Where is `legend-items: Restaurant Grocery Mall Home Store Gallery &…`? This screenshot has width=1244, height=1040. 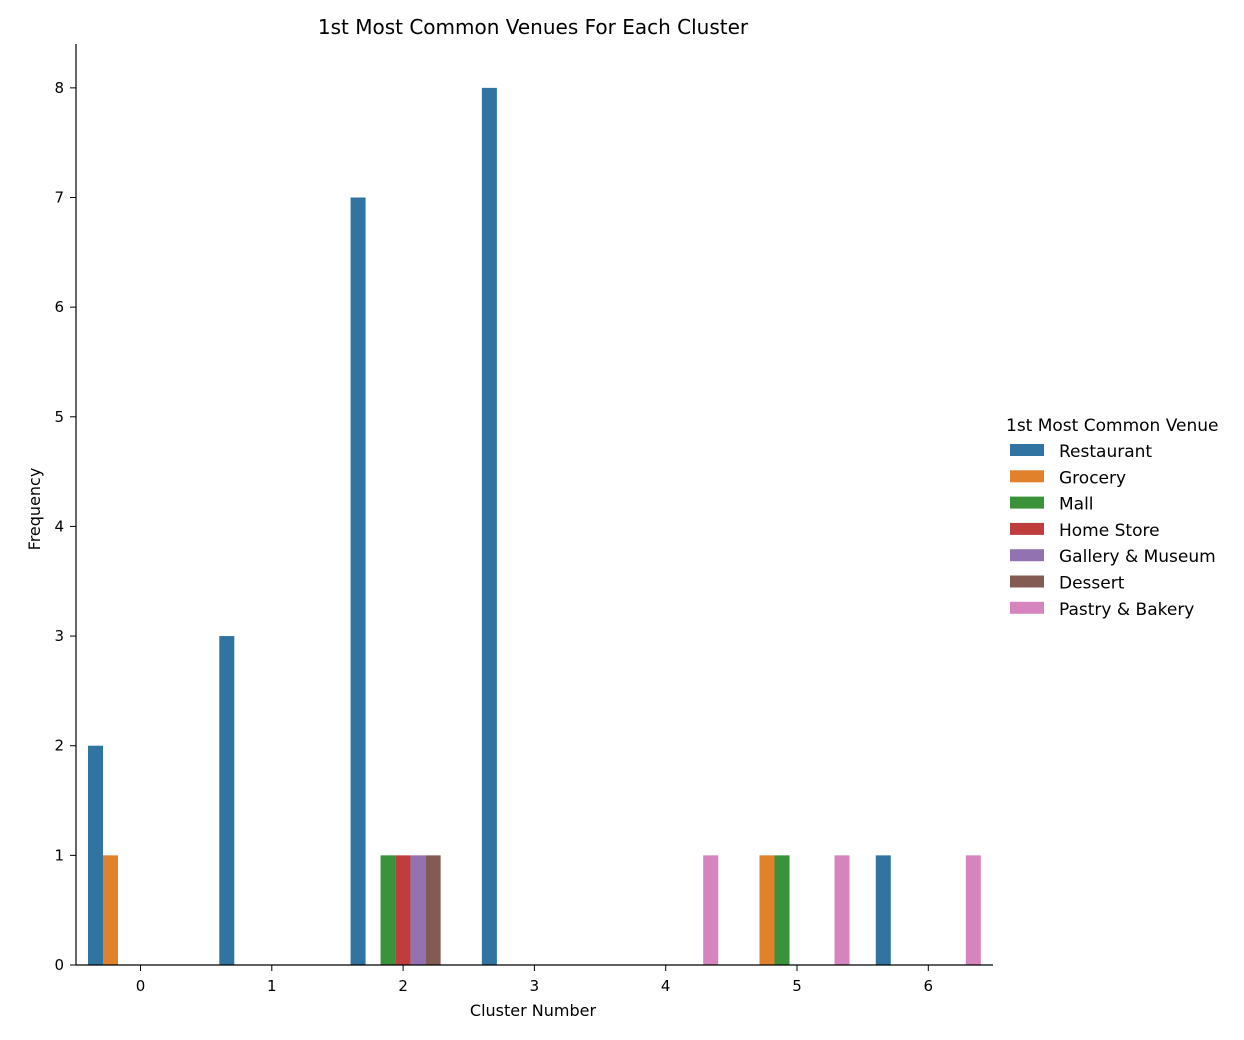
legend-items: Restaurant Grocery Mall Home Store Gallery &… is located at coordinates (1113, 531).